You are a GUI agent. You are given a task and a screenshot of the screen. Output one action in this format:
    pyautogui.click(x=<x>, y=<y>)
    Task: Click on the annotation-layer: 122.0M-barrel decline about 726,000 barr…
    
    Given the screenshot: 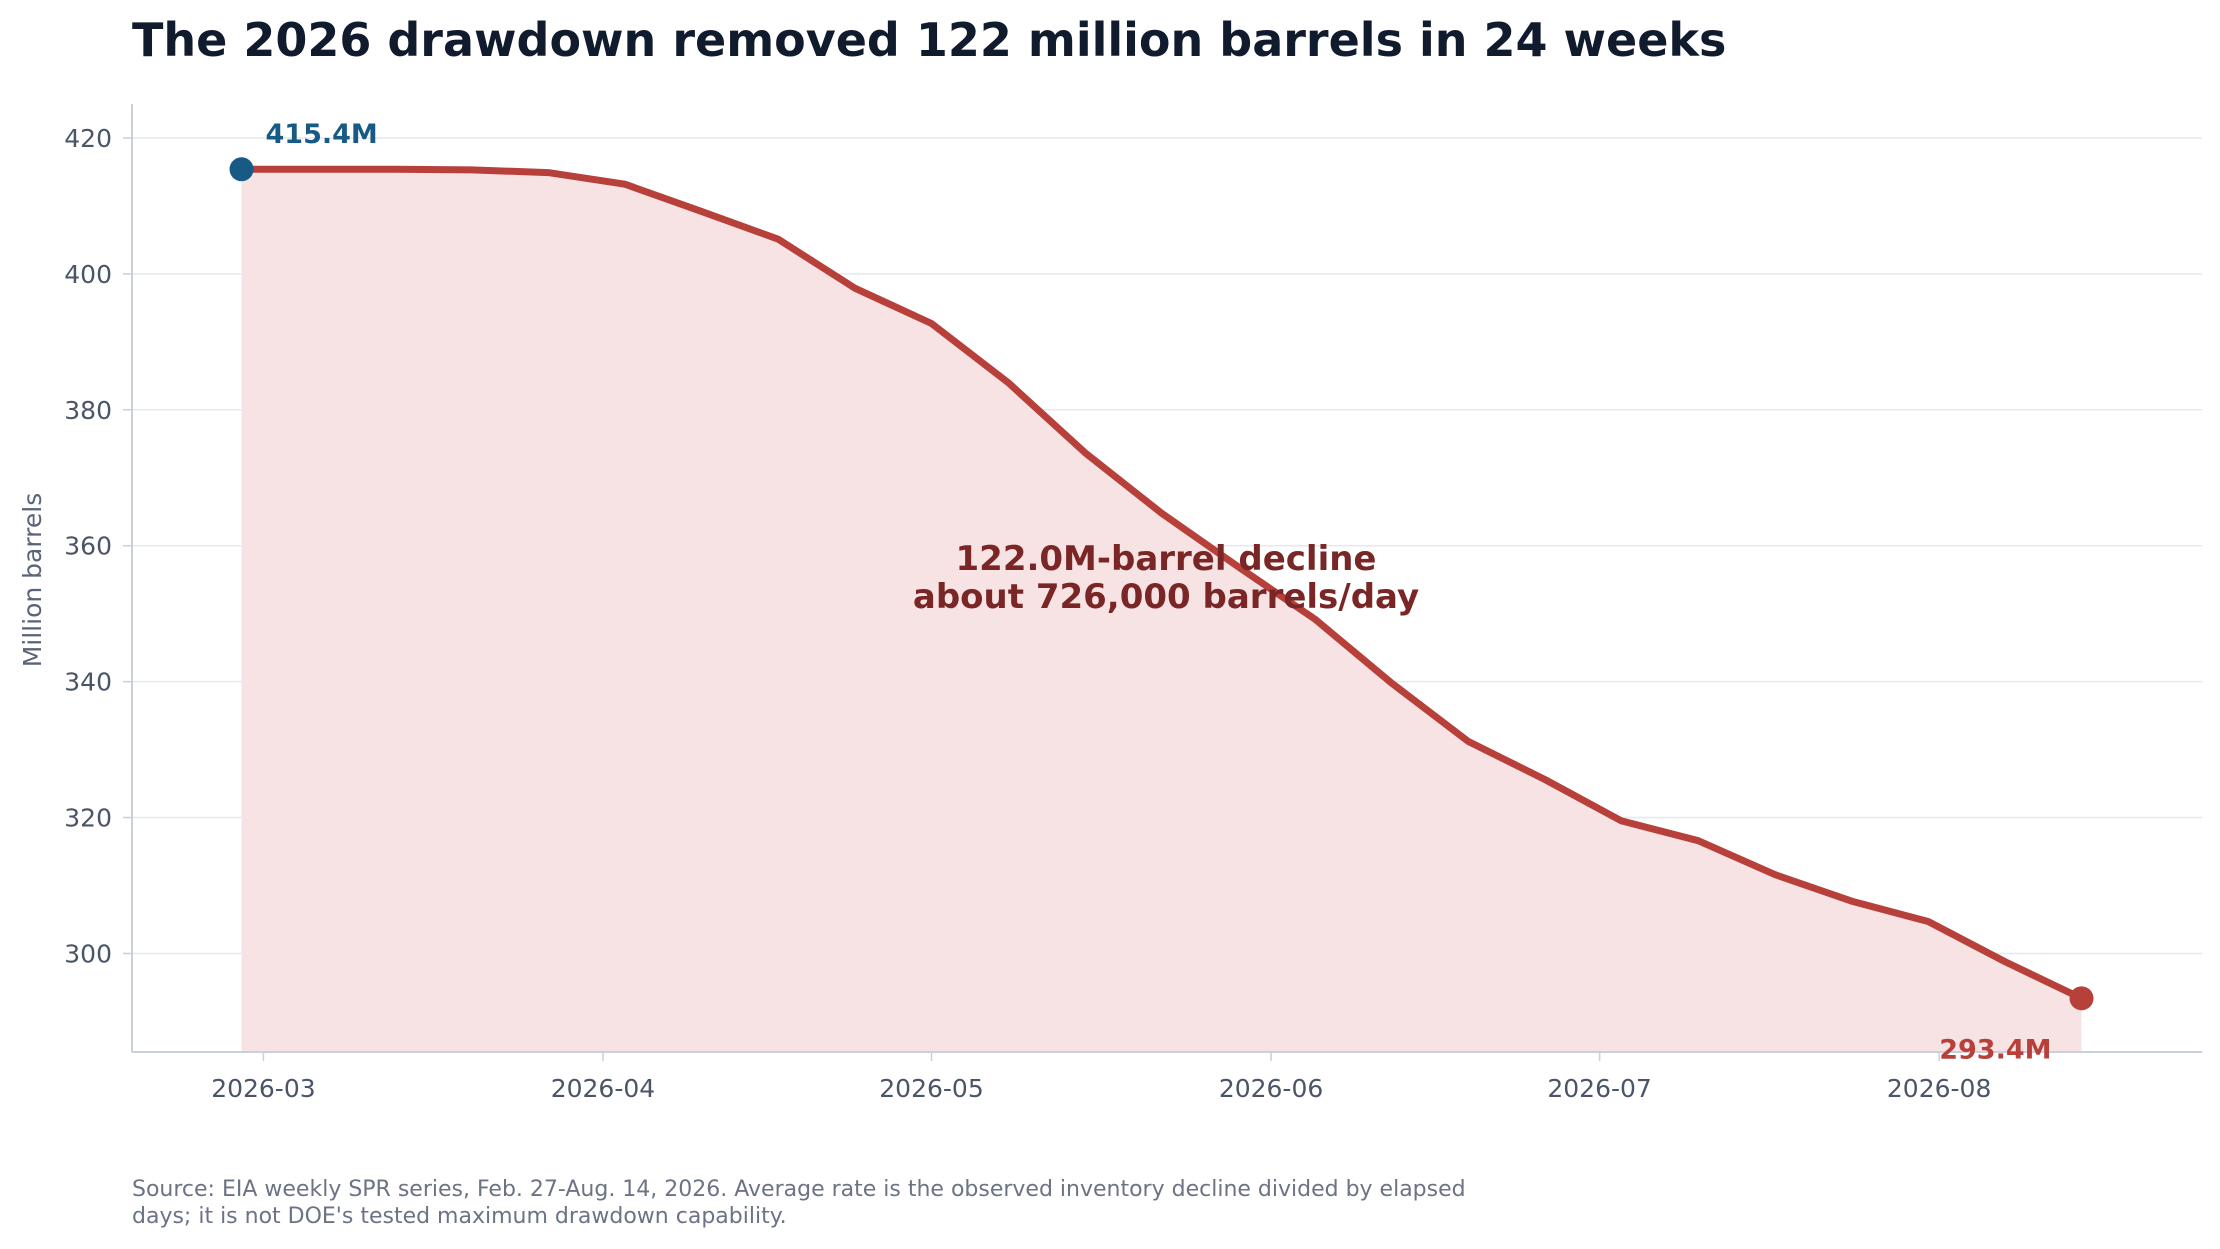 What is the action you would take?
    pyautogui.click(x=1166, y=578)
    